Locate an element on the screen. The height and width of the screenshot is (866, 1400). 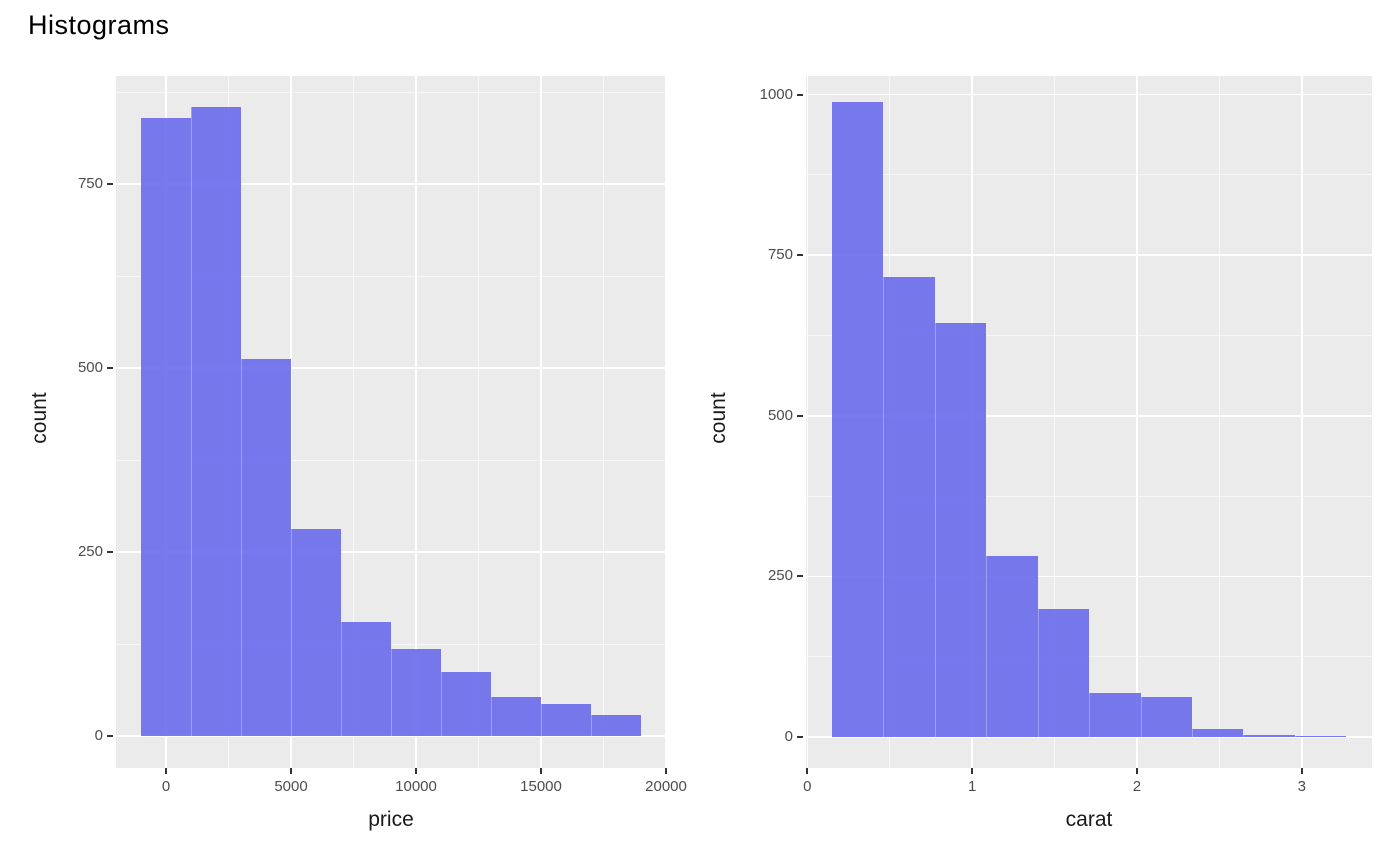
x-axis-tick-label: 10000 is located at coordinates (416, 786).